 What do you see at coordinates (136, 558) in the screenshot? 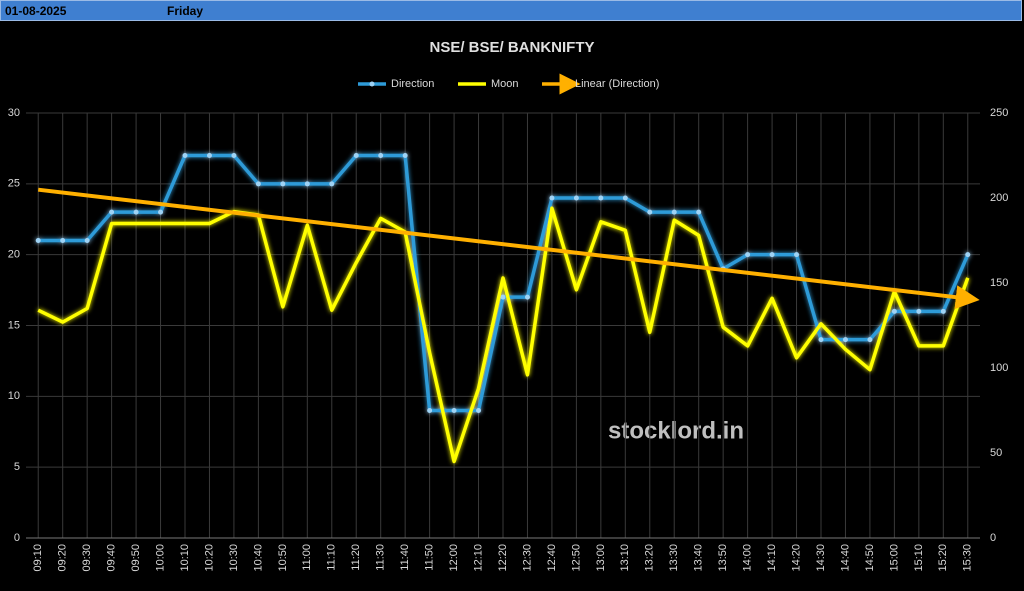
I see `x-tick-label: 09:50` at bounding box center [136, 558].